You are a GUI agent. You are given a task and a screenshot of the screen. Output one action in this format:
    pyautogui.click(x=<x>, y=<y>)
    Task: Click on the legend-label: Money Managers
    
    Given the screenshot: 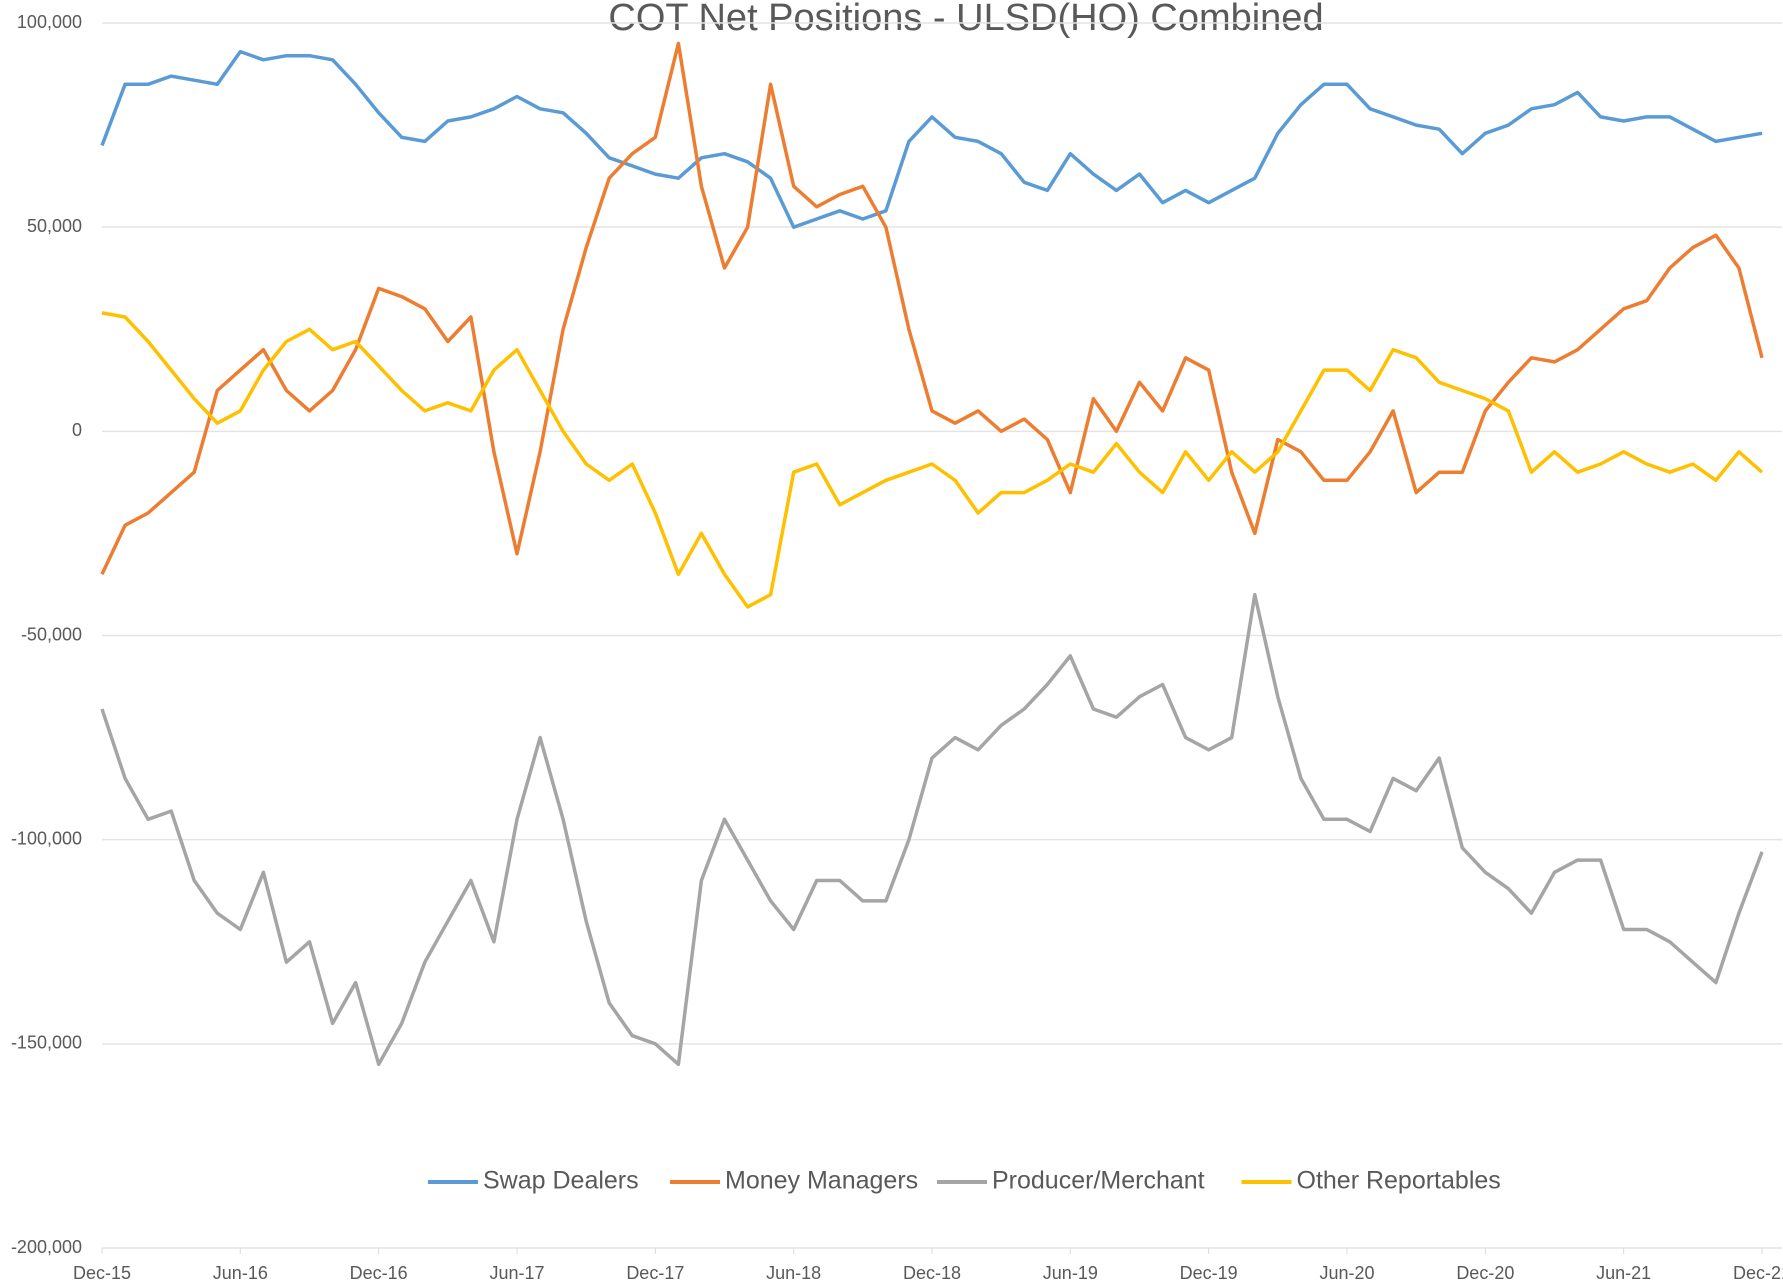 What is the action you would take?
    pyautogui.click(x=821, y=1181)
    